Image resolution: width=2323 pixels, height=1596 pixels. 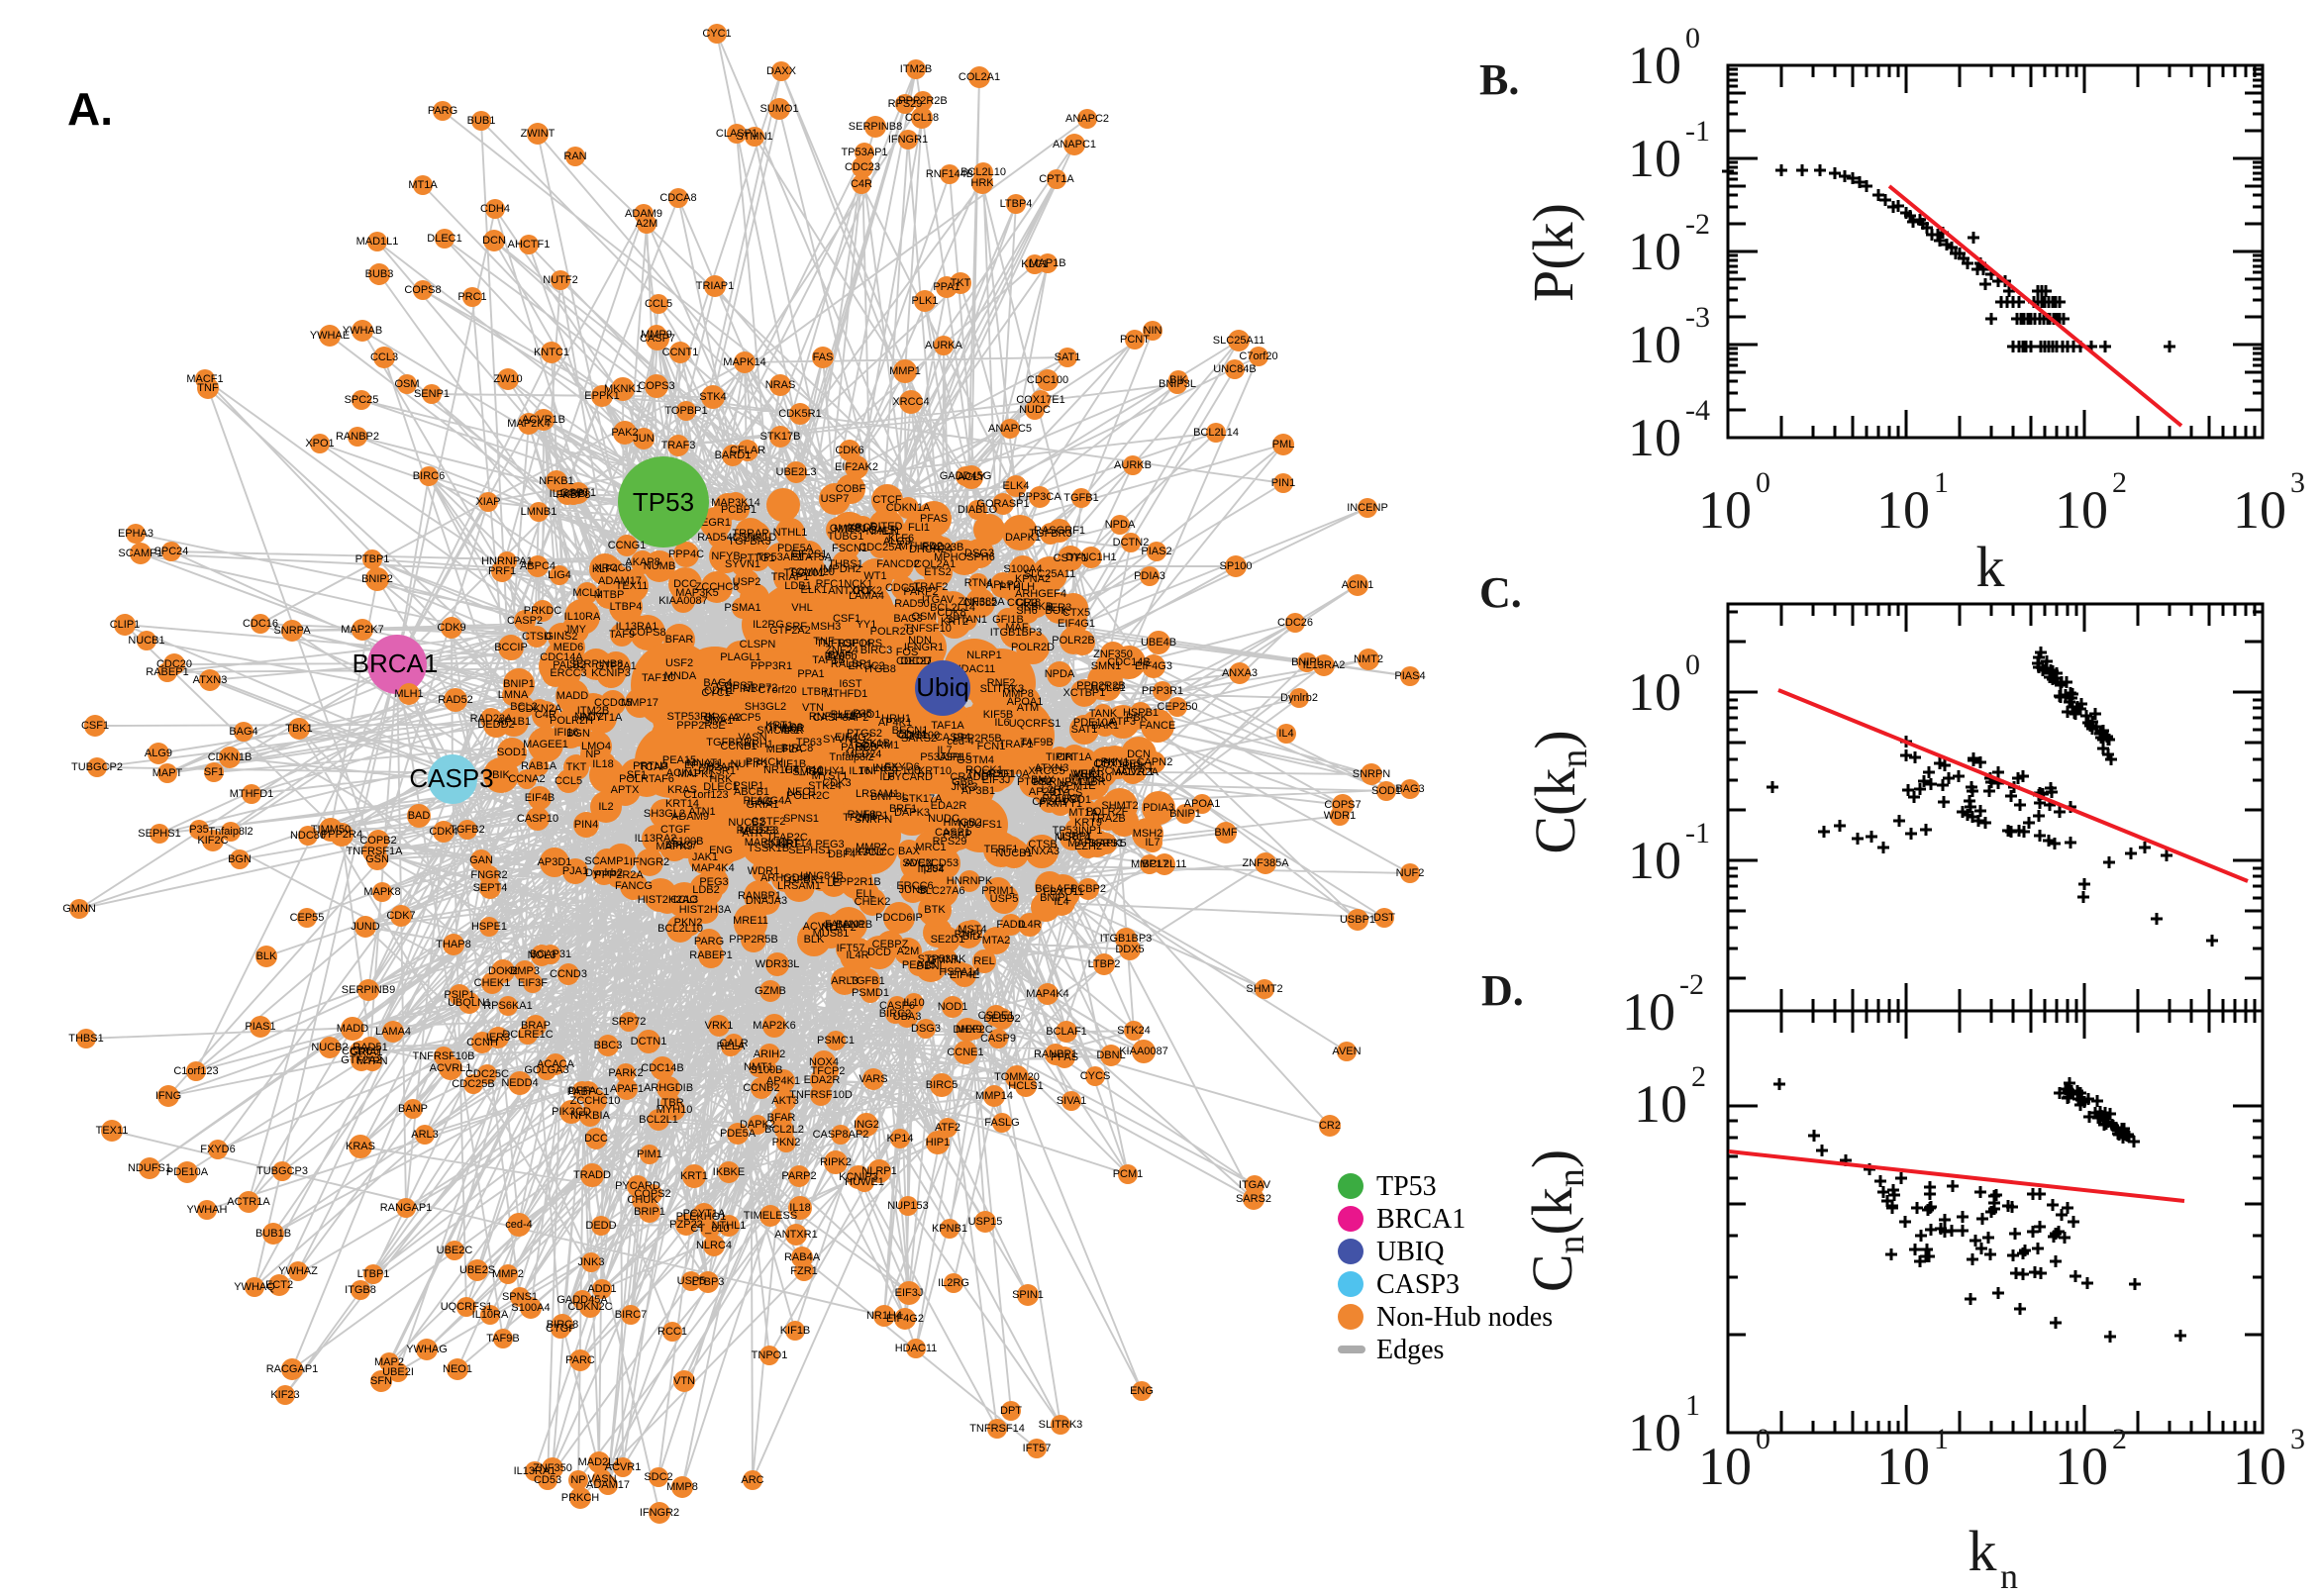 What do you see at coordinates (279, 1285) in the screenshot?
I see `svg-text: ECT2` at bounding box center [279, 1285].